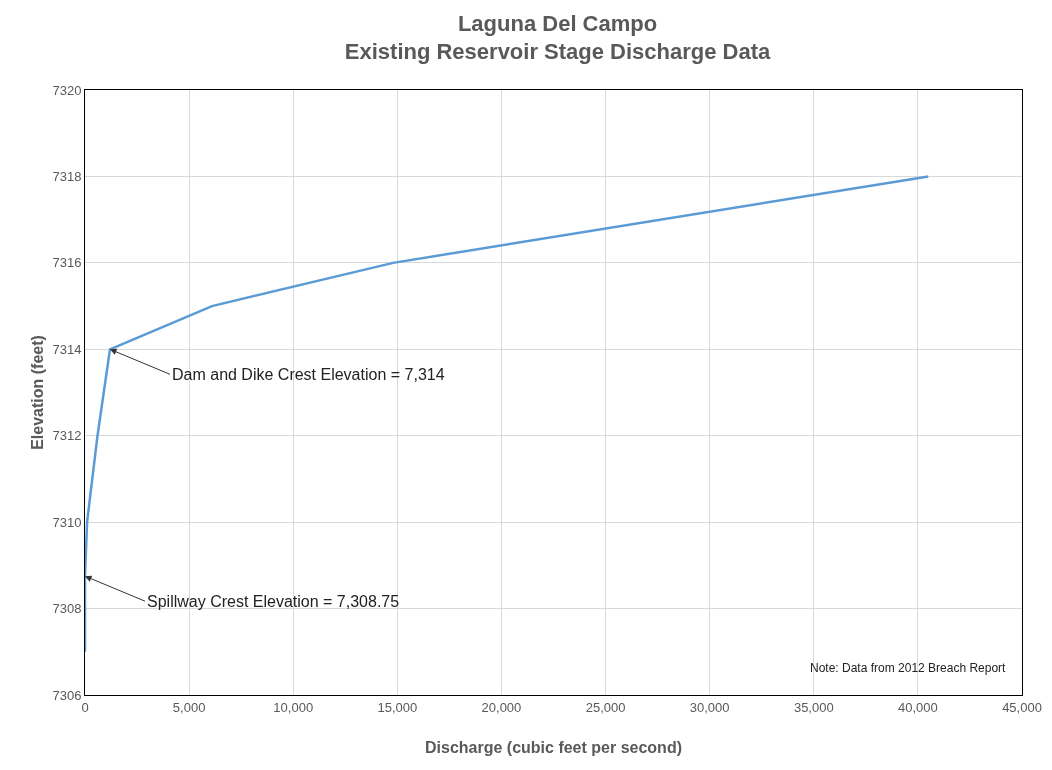  What do you see at coordinates (558, 37) in the screenshot?
I see `chart-title: Laguna Del Campo Existing Reservoir Stage Discharge Data` at bounding box center [558, 37].